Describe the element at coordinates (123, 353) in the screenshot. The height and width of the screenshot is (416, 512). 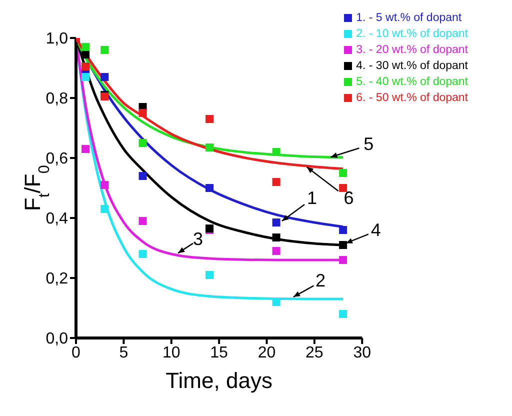
I see `x-tick-label: 5` at that location.